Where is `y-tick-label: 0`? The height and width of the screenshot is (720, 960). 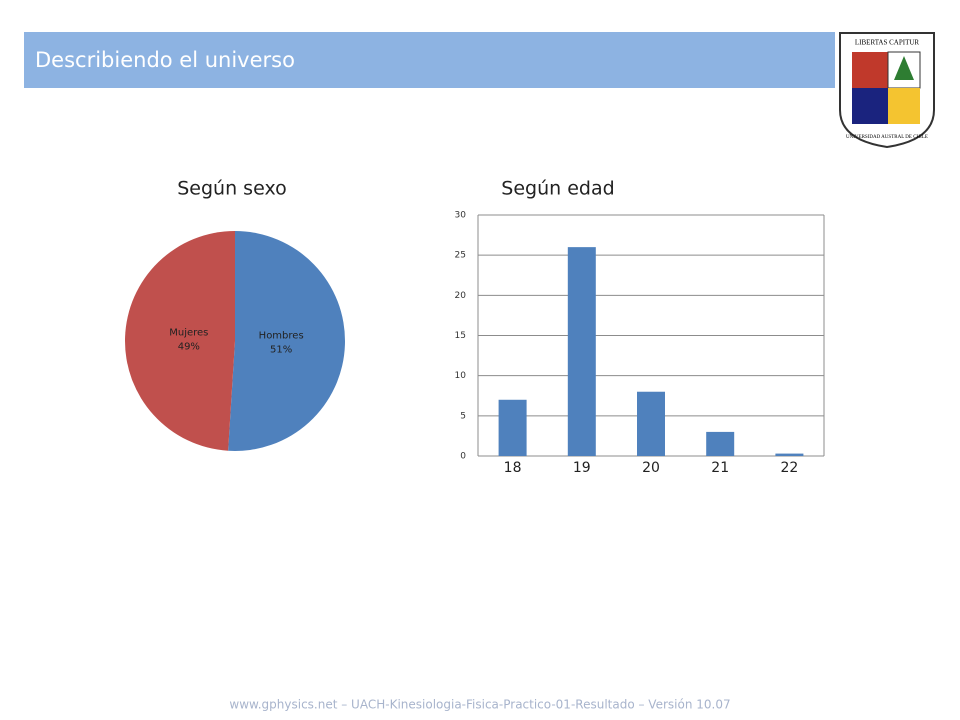
y-tick-label: 0 is located at coordinates (463, 457).